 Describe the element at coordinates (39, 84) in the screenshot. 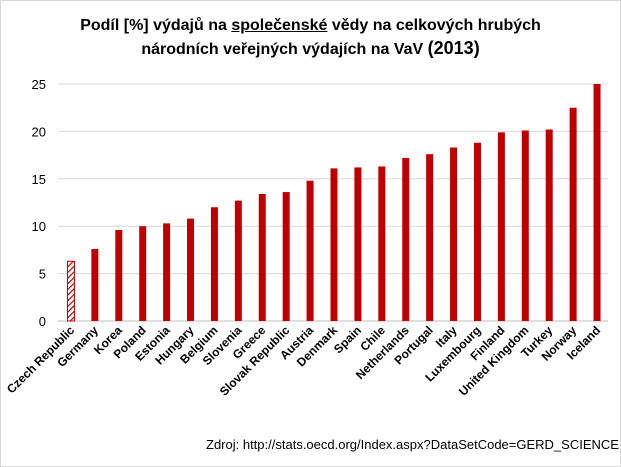

I see `y-tick-label: 25` at that location.